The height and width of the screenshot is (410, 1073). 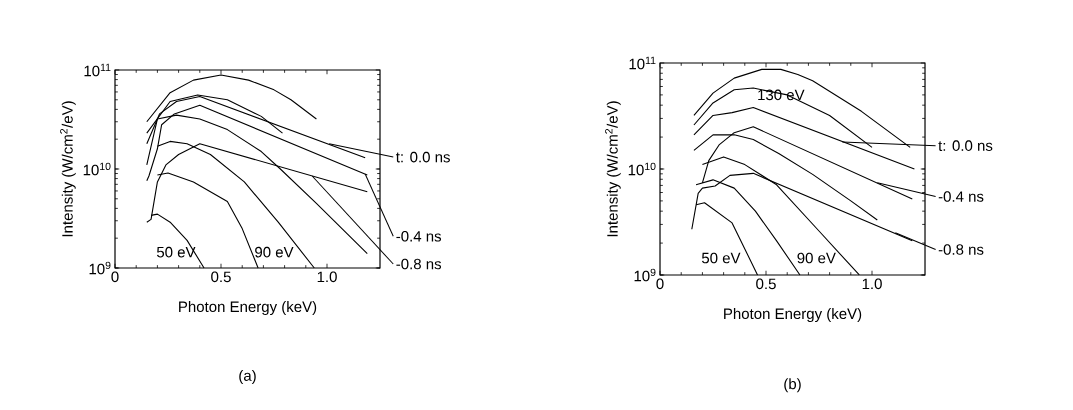 I want to click on annotation: 130 eV, so click(x=781, y=95).